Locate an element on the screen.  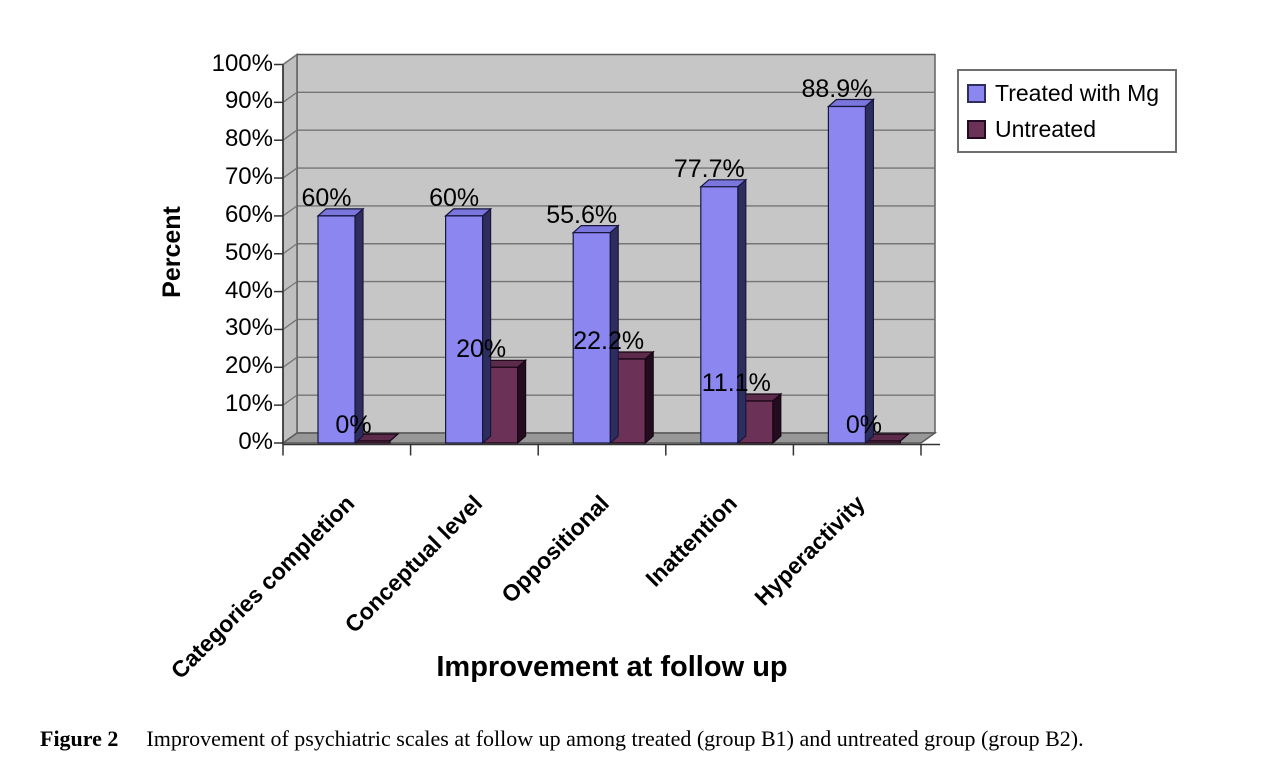
x-axis-title: Improvement at follow up is located at coordinates (612, 667).